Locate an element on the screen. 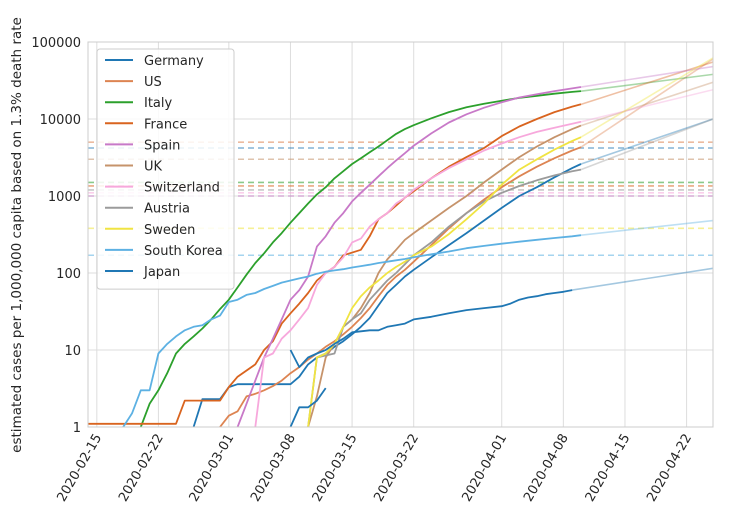  legend-label: France is located at coordinates (165, 124).